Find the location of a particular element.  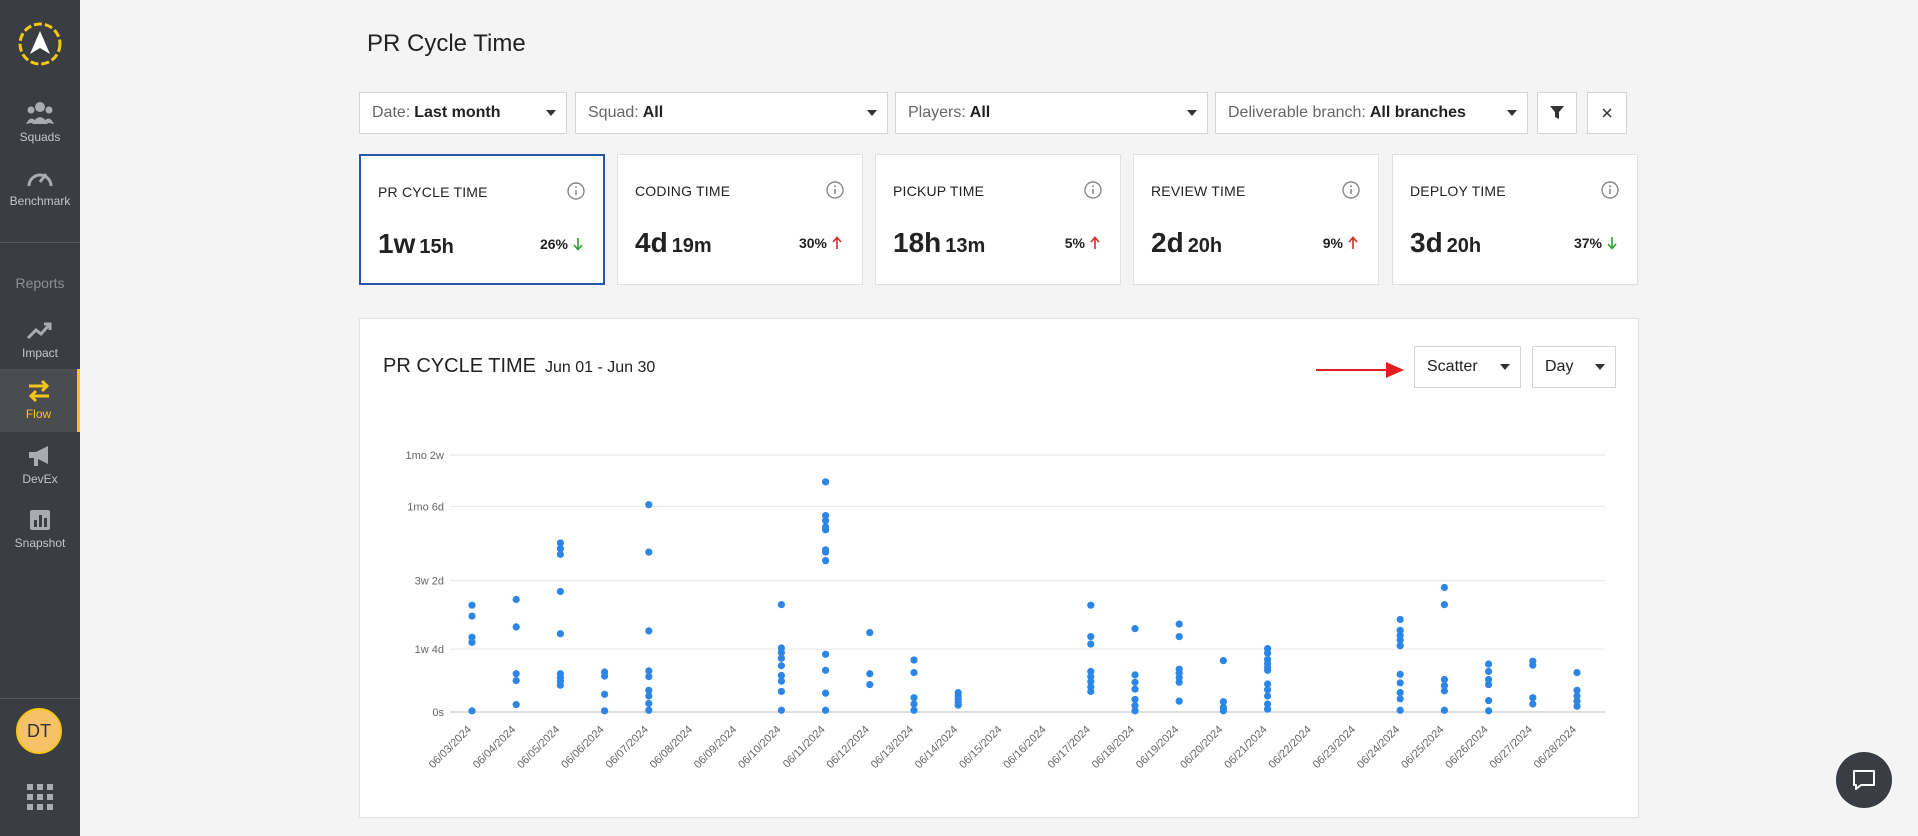

sidebar-item-label: Flow is located at coordinates (38, 414).